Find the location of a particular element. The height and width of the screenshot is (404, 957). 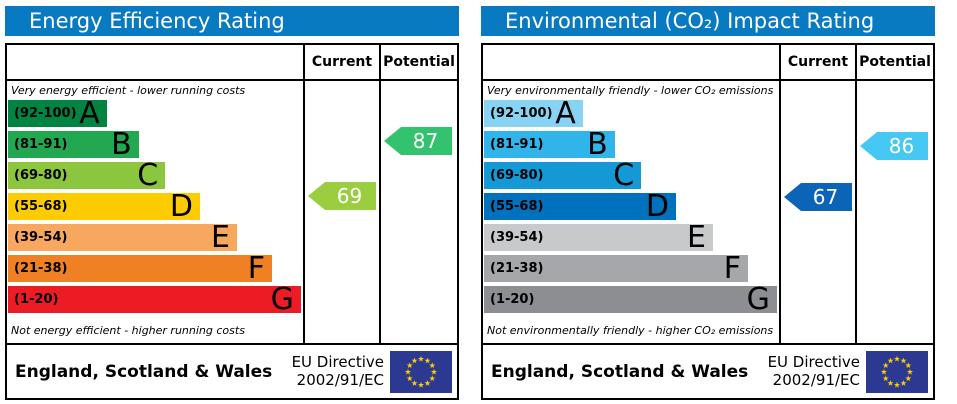

potential-rating-arrow: 87 is located at coordinates (418, 141).